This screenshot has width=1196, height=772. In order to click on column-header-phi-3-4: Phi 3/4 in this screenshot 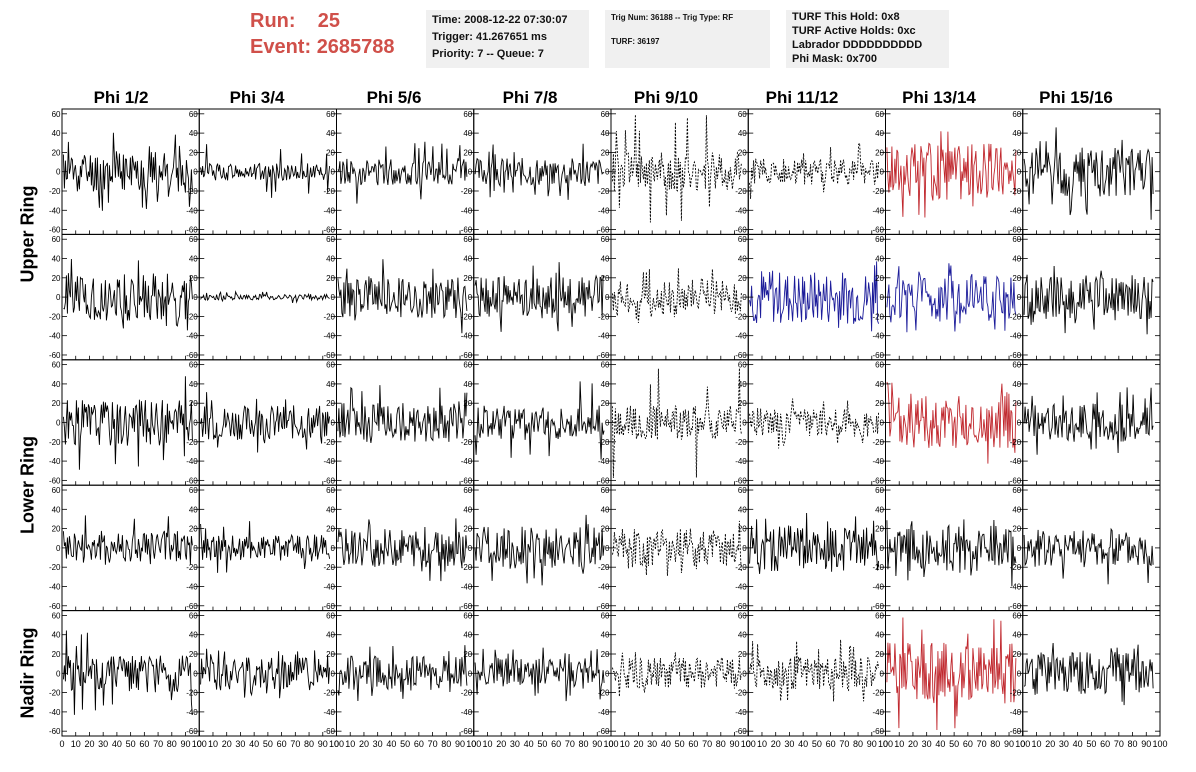, I will do `click(257, 97)`.